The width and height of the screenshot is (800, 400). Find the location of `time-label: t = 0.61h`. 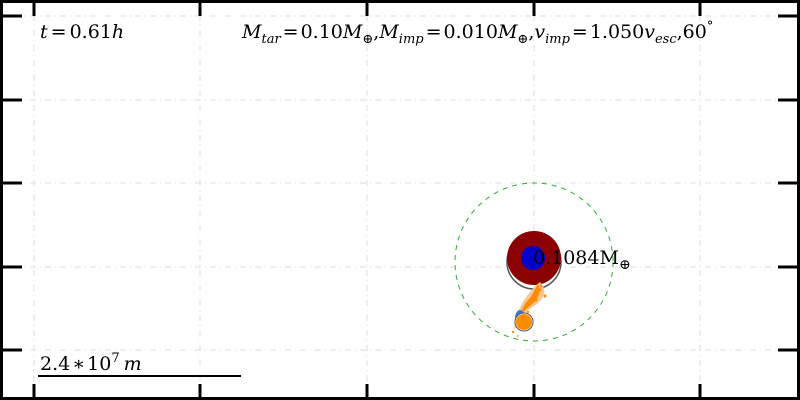

time-label: t = 0.61h is located at coordinates (82, 32).